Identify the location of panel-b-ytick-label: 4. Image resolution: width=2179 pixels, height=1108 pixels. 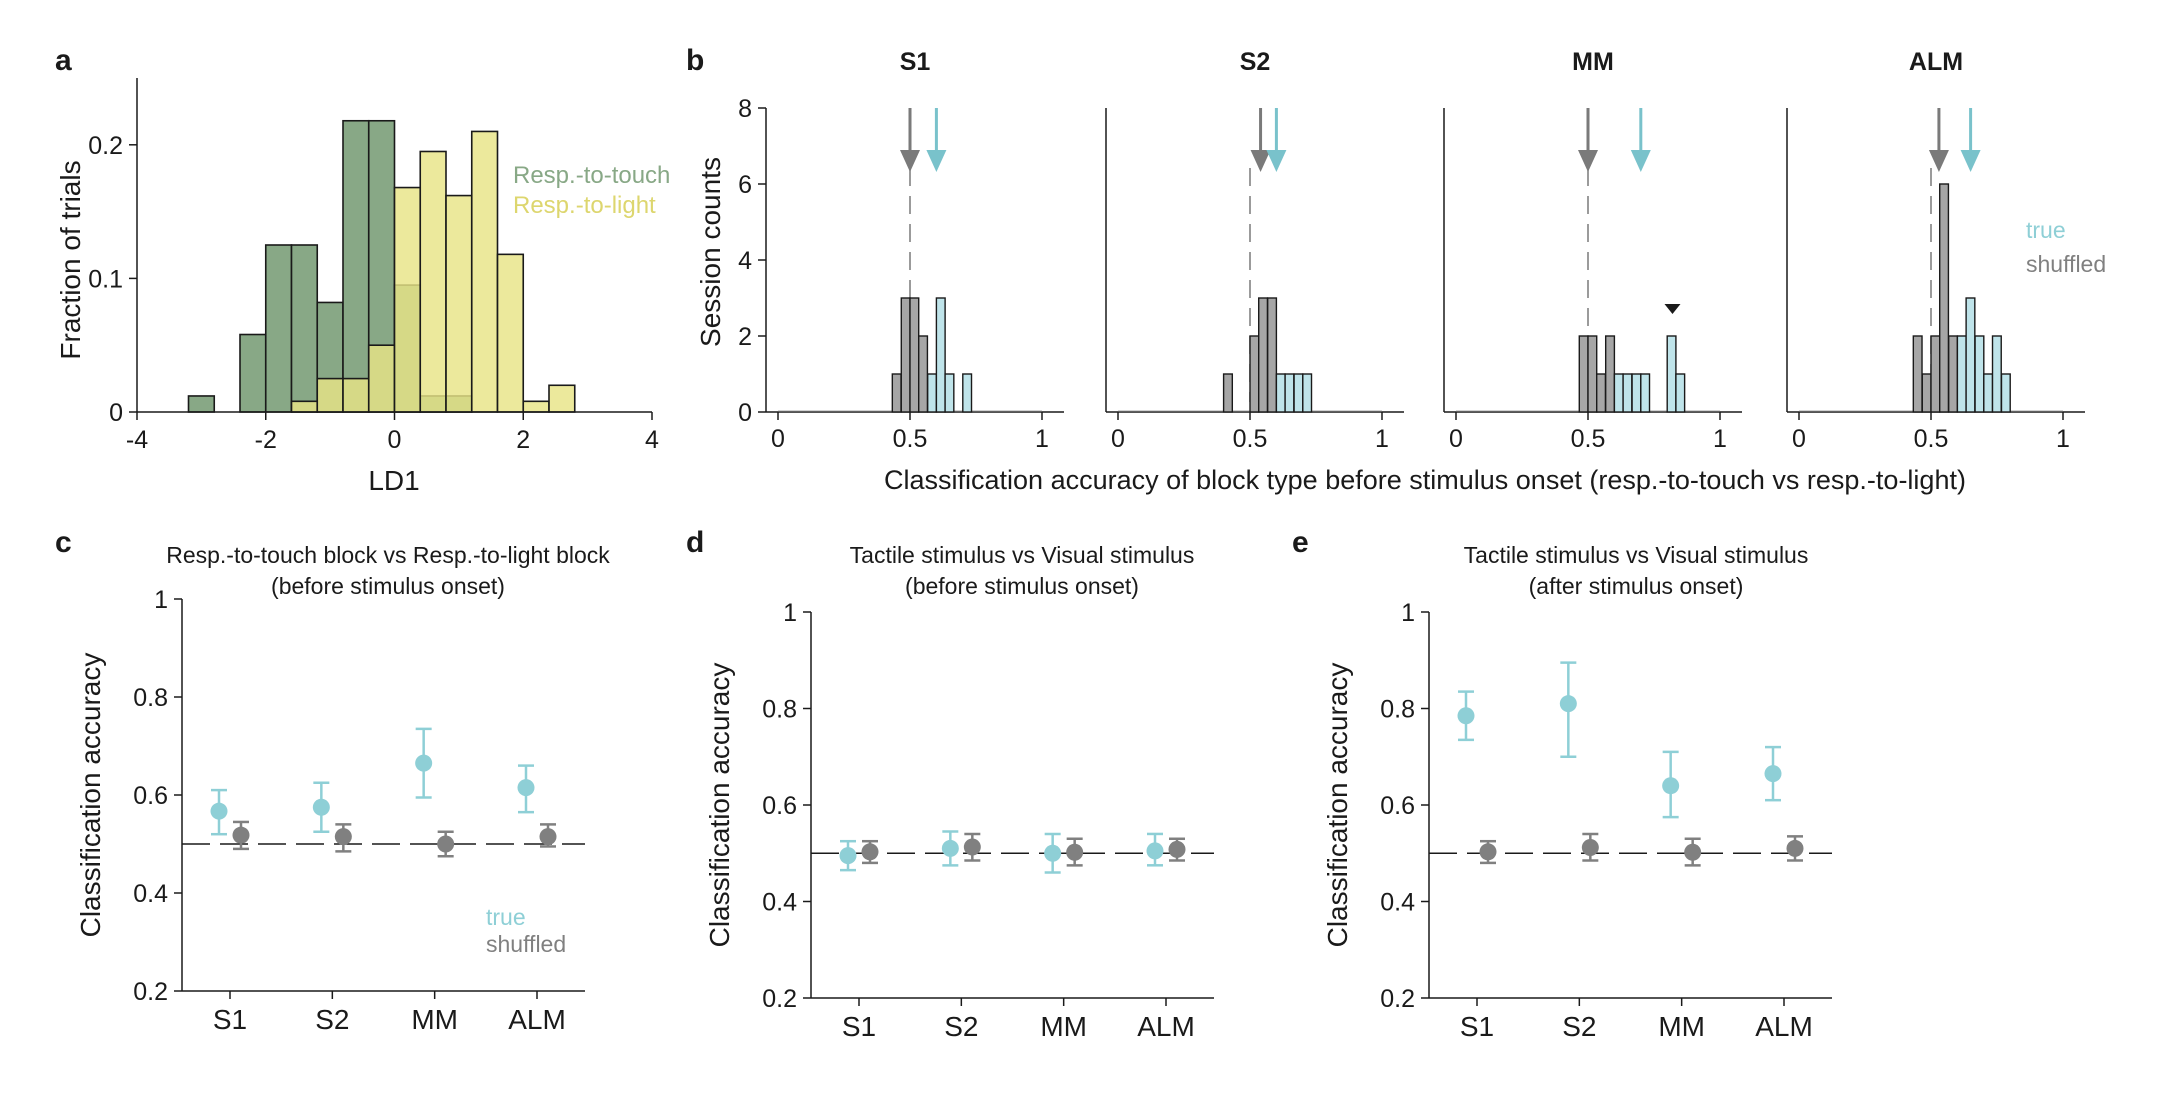
(745, 261).